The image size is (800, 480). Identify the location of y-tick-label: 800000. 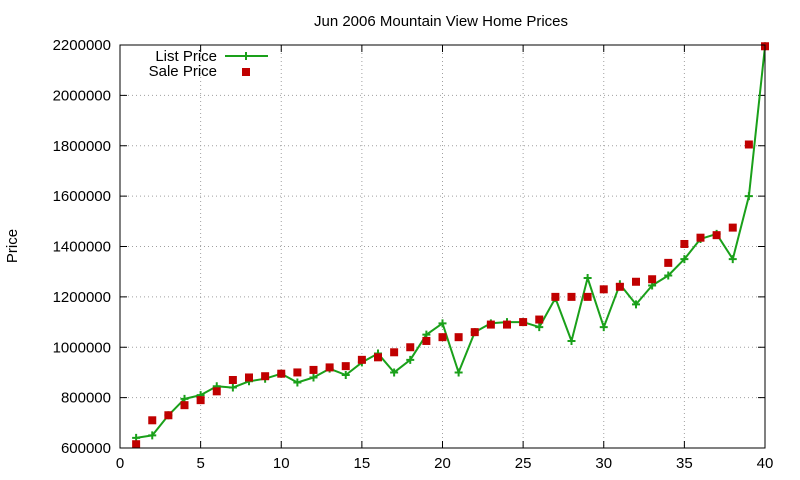
(86, 398).